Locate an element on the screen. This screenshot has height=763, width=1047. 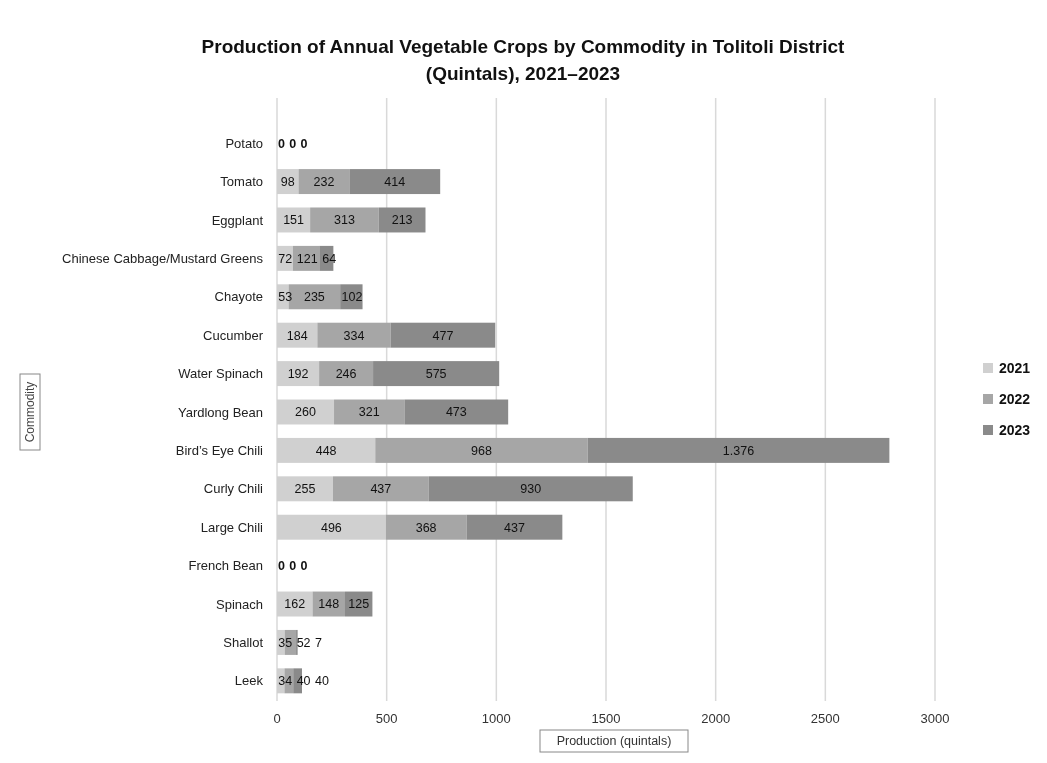
data-label: 246 is located at coordinates (346, 373).